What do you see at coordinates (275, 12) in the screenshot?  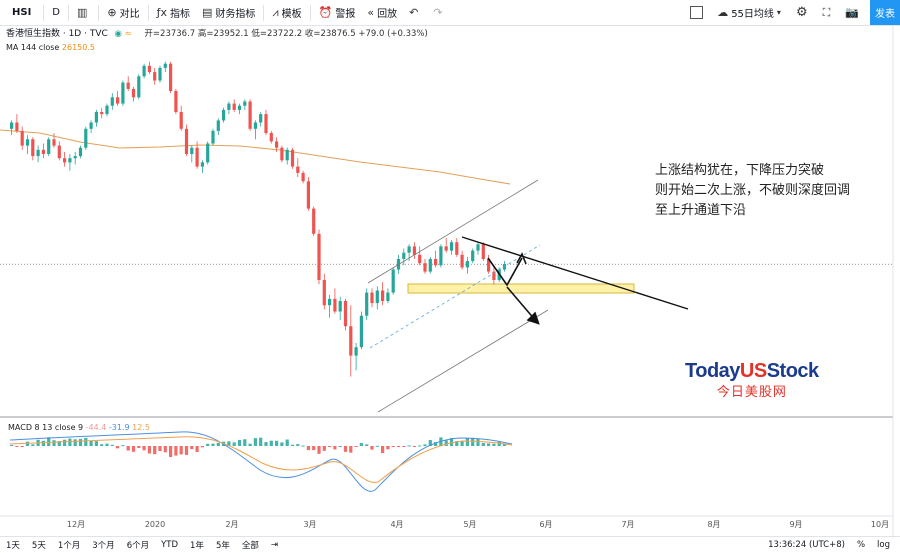 I see `templates-icon: ⩘` at bounding box center [275, 12].